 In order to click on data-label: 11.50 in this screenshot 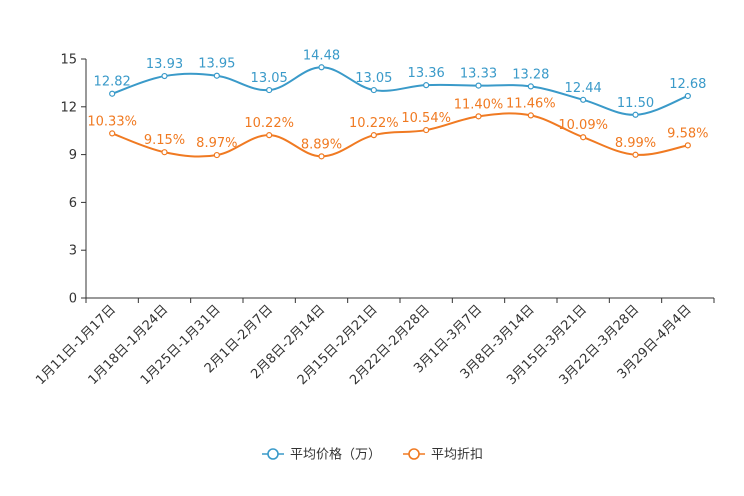, I will do `click(635, 103)`.